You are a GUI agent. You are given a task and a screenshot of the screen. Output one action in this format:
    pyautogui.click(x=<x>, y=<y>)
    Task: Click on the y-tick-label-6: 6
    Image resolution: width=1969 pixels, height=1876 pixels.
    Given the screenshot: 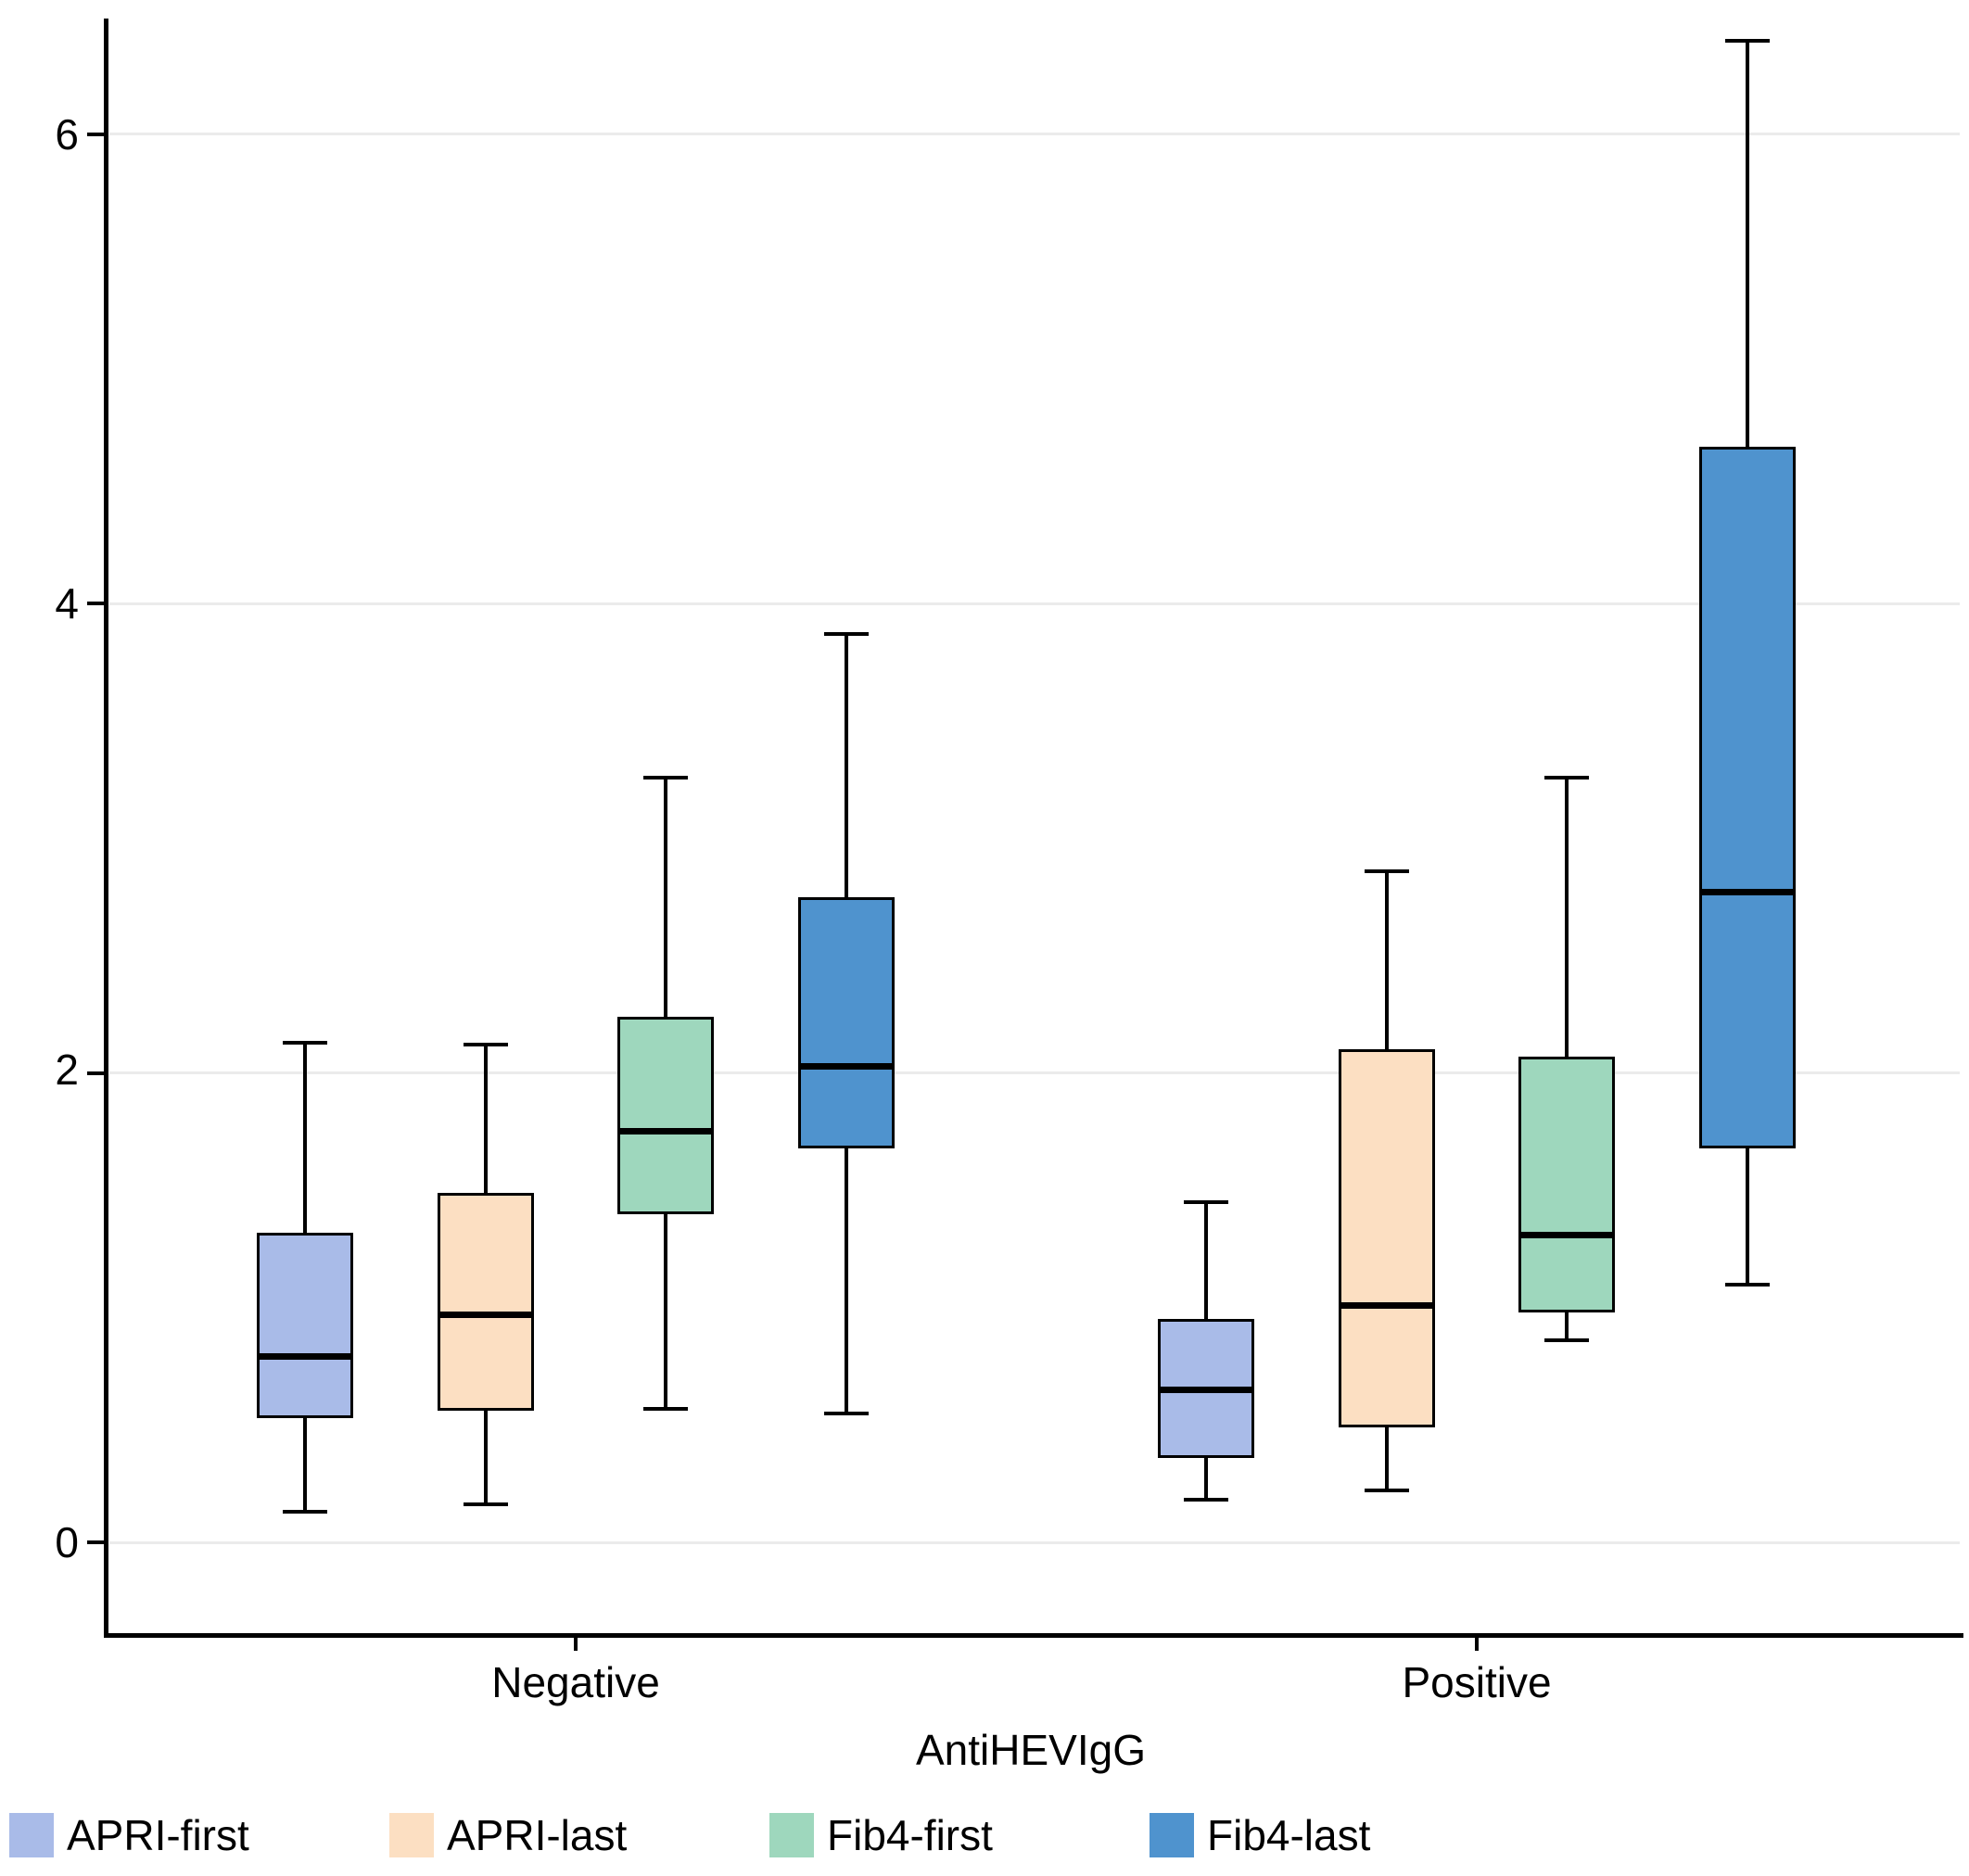 What is the action you would take?
    pyautogui.click(x=67, y=134)
    